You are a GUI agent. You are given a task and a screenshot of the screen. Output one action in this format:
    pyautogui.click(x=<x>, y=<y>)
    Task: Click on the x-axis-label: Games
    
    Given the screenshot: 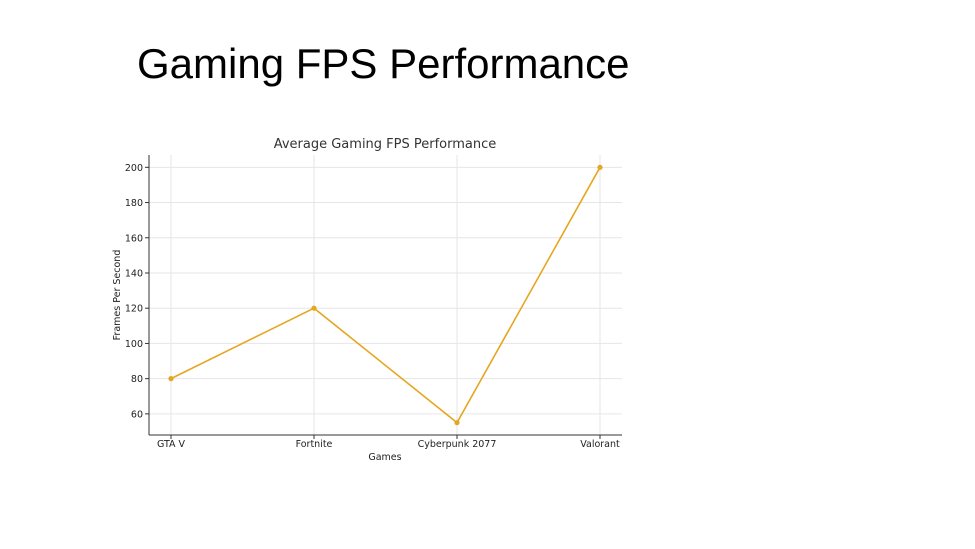 What is the action you would take?
    pyautogui.click(x=384, y=457)
    